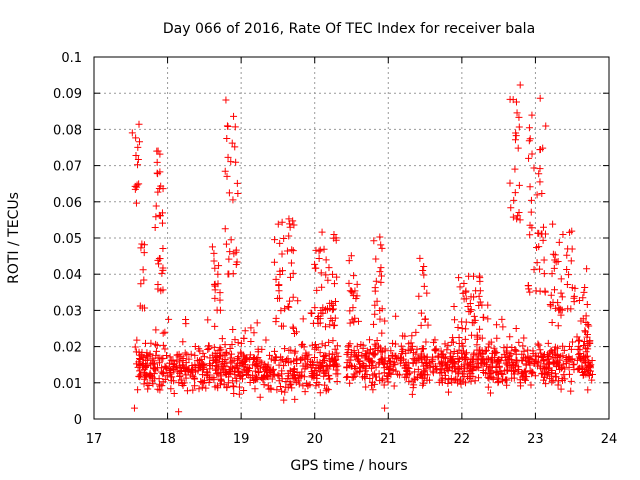 Image resolution: width=640 pixels, height=480 pixels. I want to click on y-tick-label: 0.1, so click(71, 58).